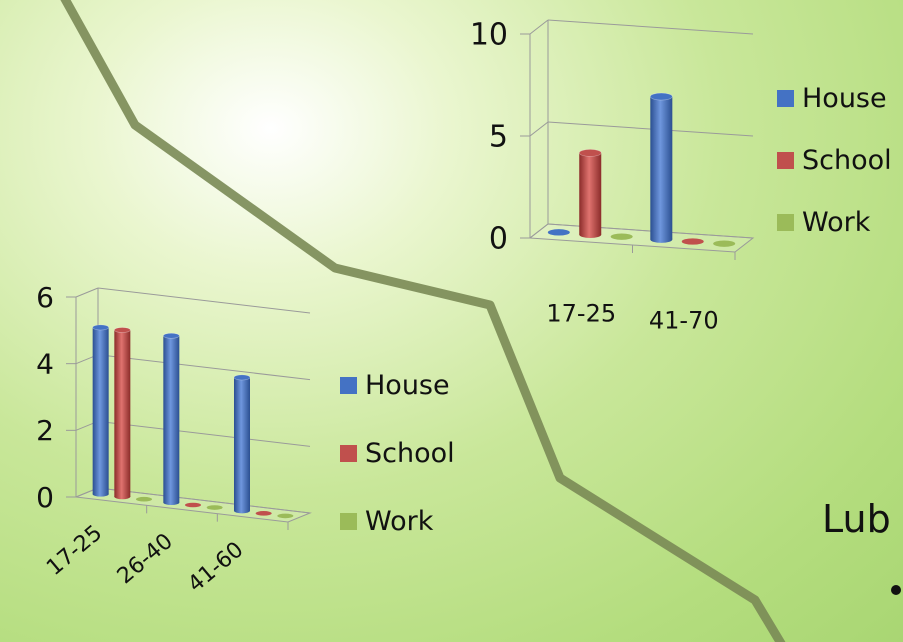 The image size is (903, 642). What do you see at coordinates (145, 559) in the screenshot?
I see `chart-x-tick-label: 26-40` at bounding box center [145, 559].